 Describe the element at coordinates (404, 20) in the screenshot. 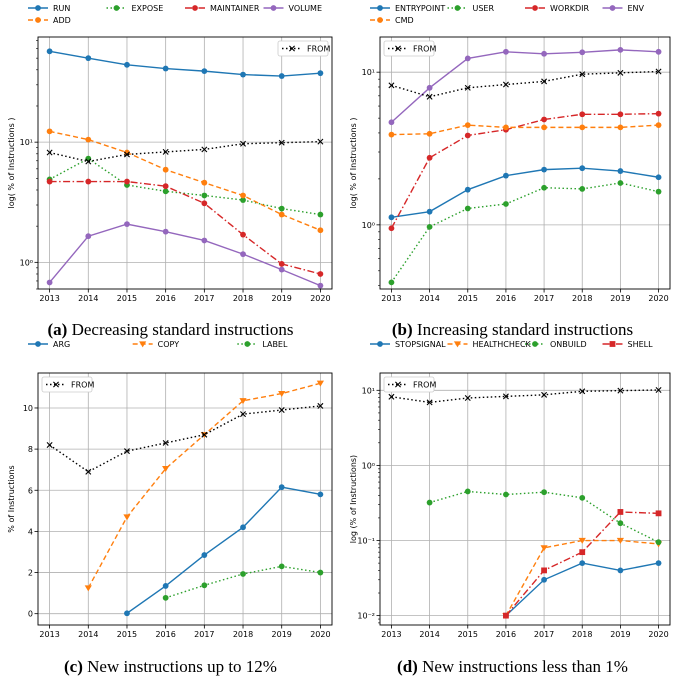

I see `legend-cmd-label: CMD` at that location.